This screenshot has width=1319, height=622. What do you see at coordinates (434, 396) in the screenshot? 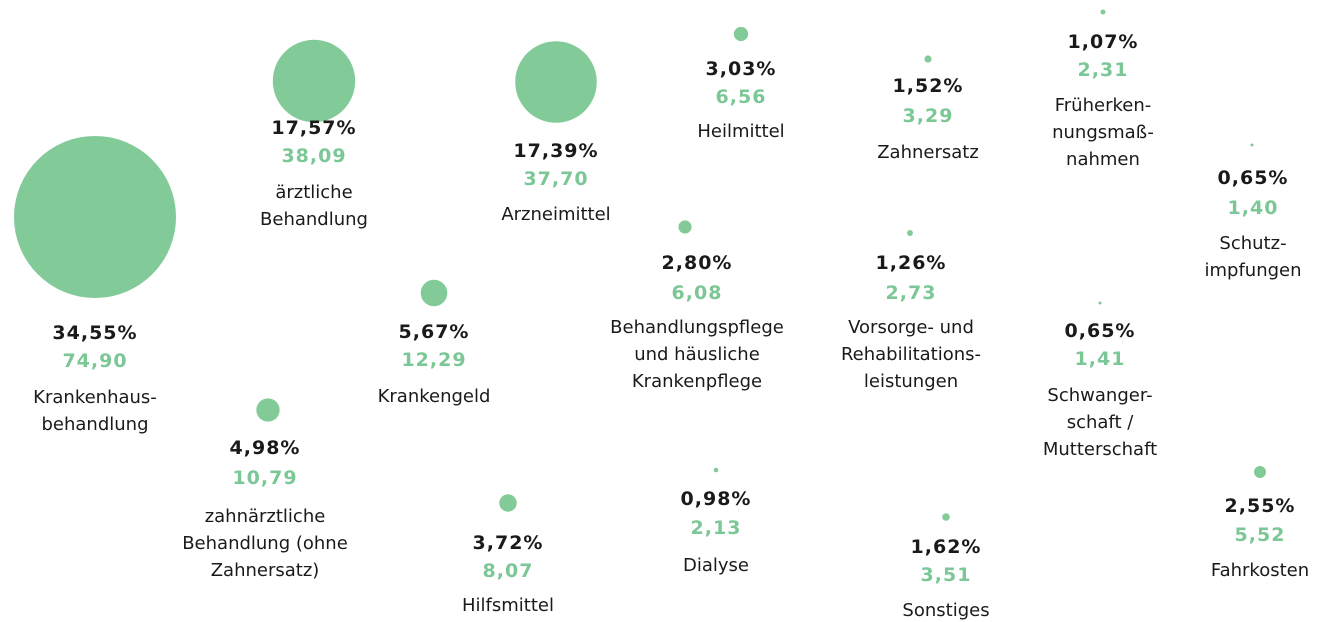
I see `category-label: Krankengeld` at bounding box center [434, 396].